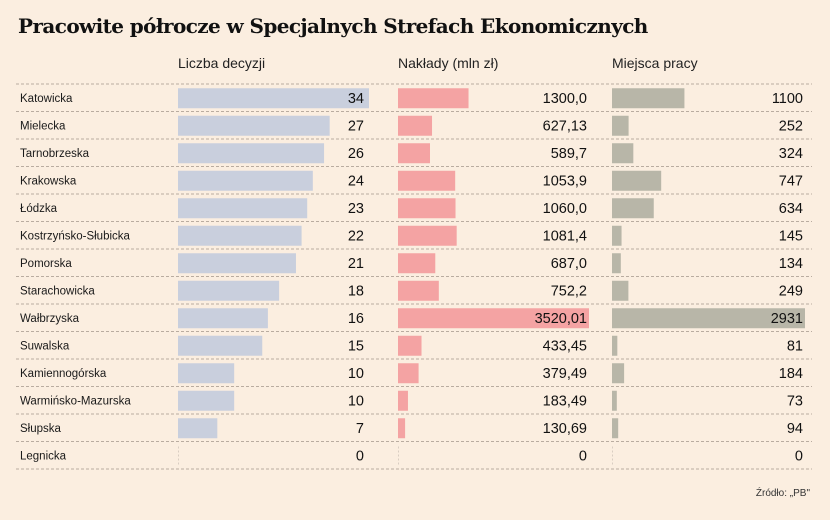 The image size is (830, 520). Describe the element at coordinates (356, 346) in the screenshot. I see `value-label-decisions: 15` at that location.